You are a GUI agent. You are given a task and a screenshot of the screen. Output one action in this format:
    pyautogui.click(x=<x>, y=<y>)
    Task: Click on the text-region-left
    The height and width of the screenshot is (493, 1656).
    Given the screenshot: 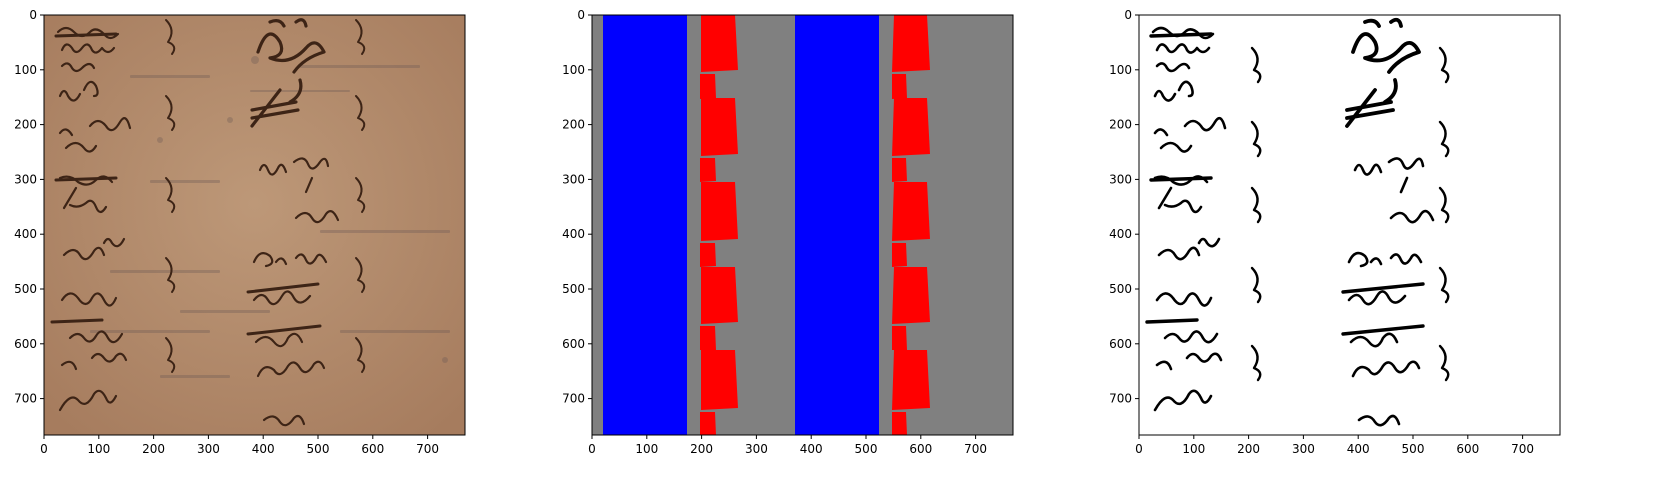 What is the action you would take?
    pyautogui.click(x=645, y=225)
    